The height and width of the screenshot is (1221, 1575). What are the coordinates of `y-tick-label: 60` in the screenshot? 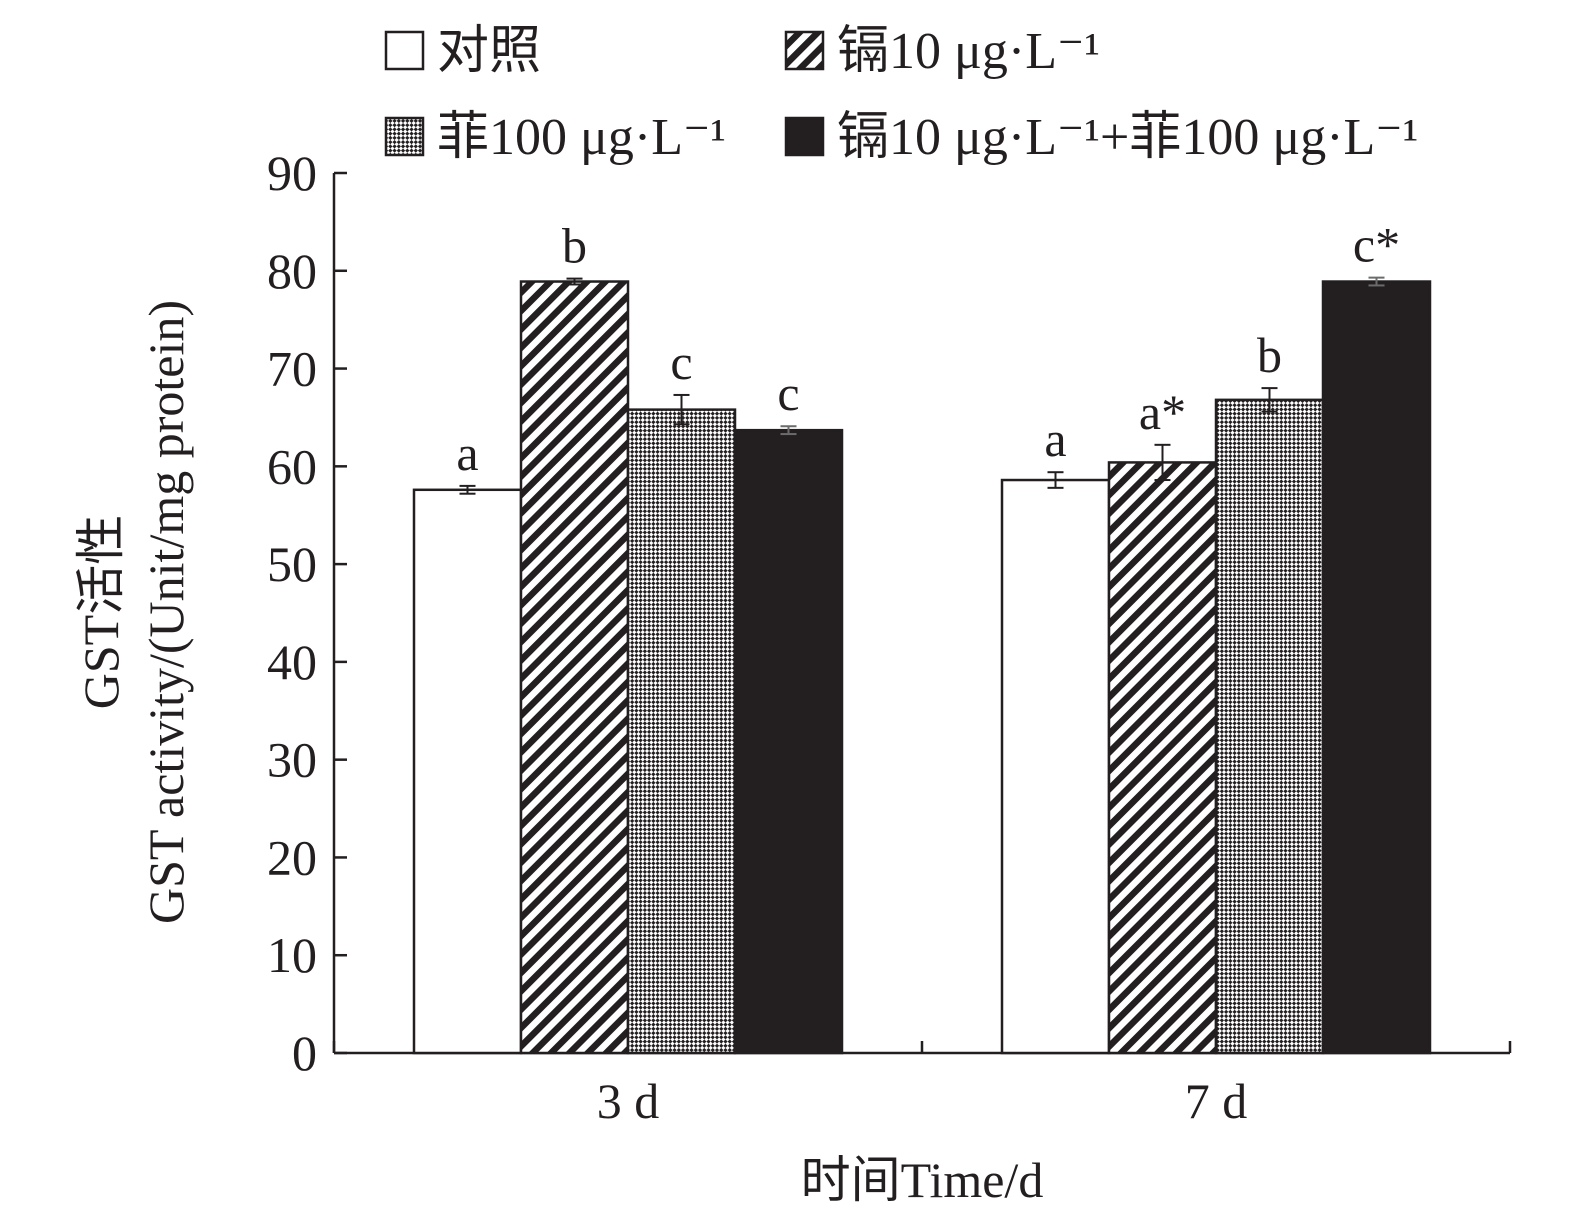 It's located at (292, 466).